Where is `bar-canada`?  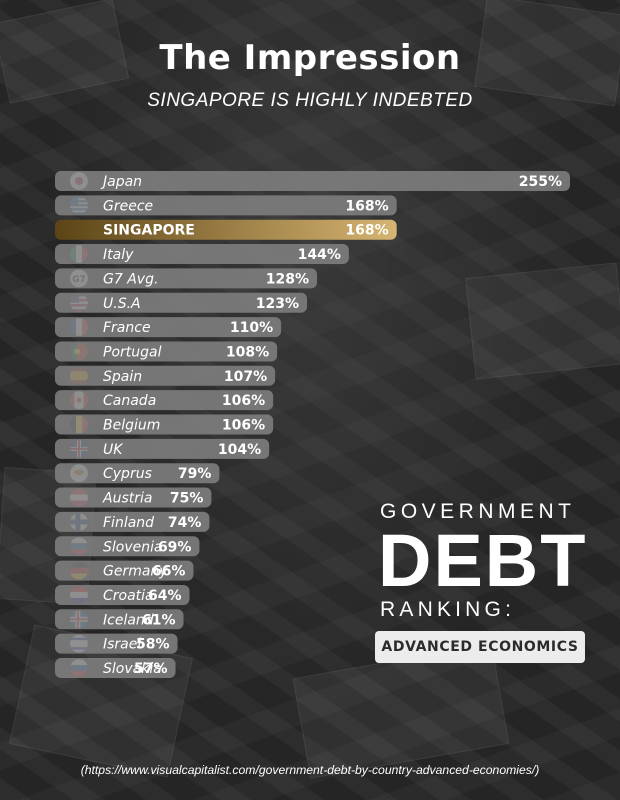
bar-canada is located at coordinates (164, 400).